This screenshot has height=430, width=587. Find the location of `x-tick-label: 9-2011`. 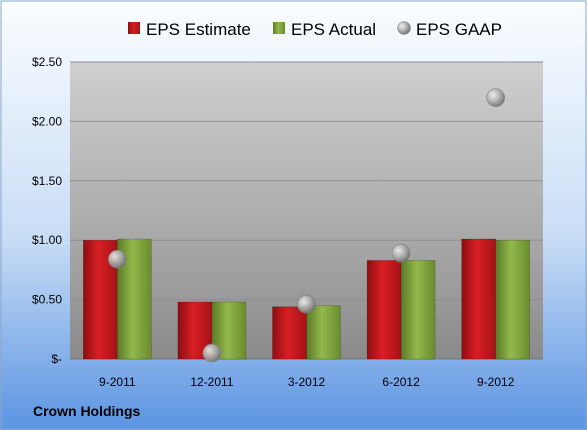

x-tick-label: 9-2011 is located at coordinates (117, 382).